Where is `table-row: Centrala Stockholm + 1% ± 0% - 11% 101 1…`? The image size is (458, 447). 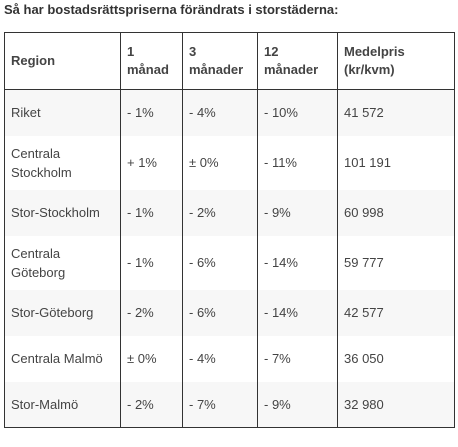 table-row: Centrala Stockholm + 1% ± 0% - 11% 101 1… is located at coordinates (229, 162).